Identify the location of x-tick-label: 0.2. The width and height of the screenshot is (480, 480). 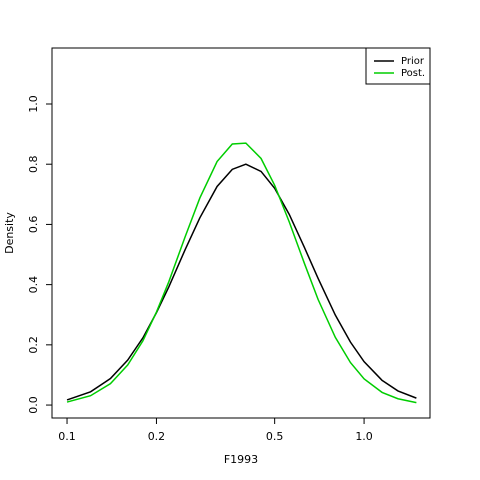
(157, 436).